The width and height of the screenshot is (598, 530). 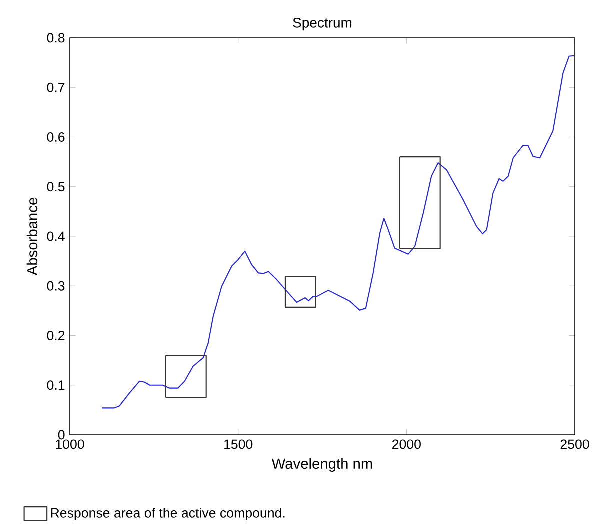 I want to click on x-tick-label: 1500, so click(x=238, y=445).